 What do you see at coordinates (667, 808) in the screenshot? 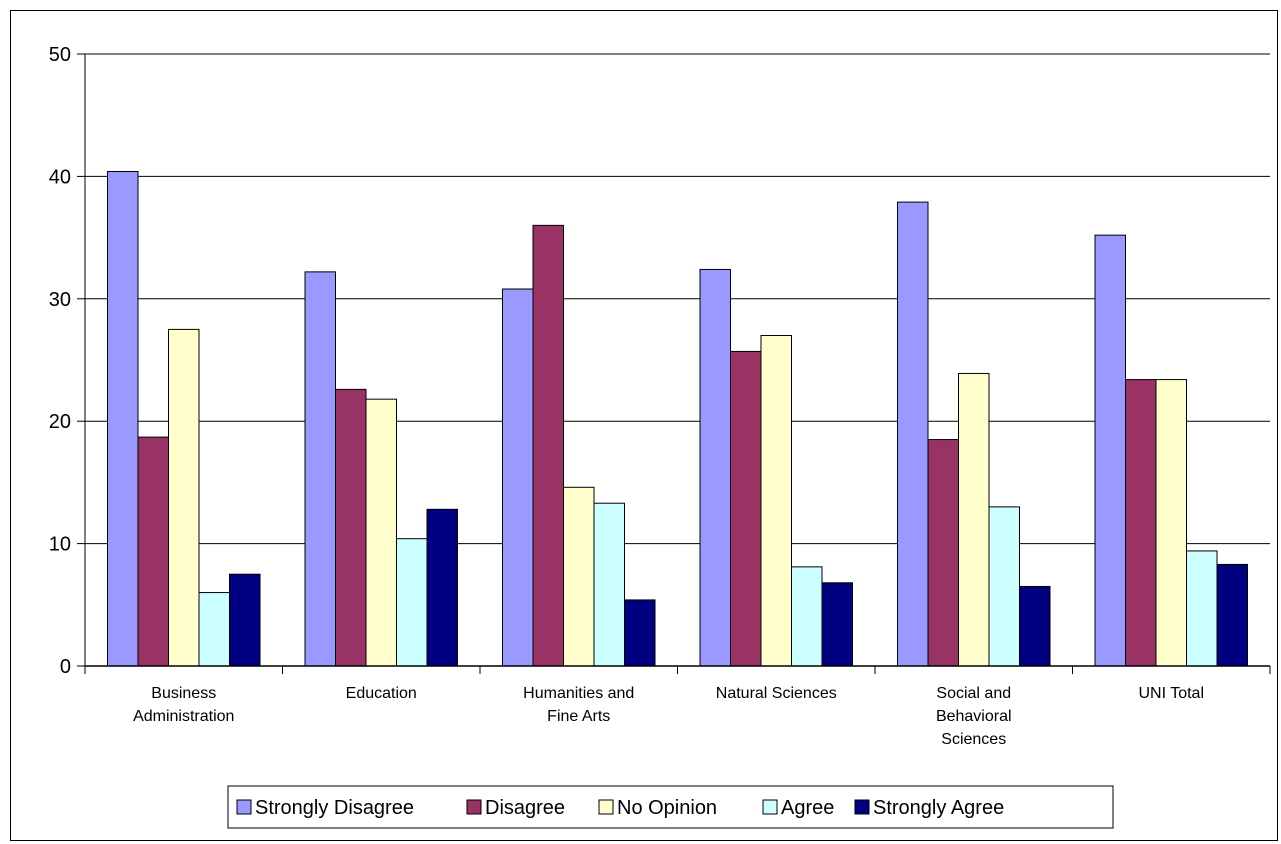
I see `legend-label: No Opinion` at bounding box center [667, 808].